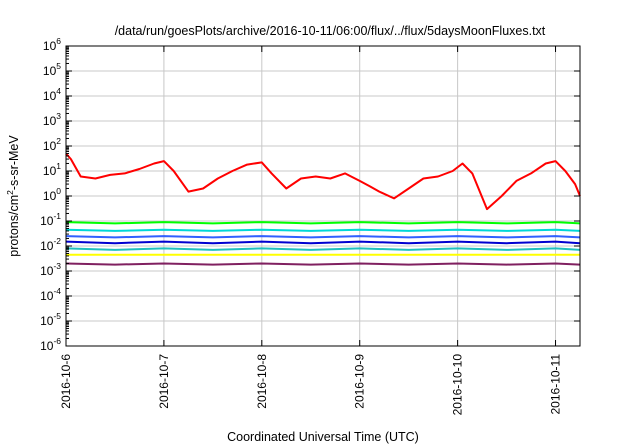 The width and height of the screenshot is (640, 448). Describe the element at coordinates (458, 385) in the screenshot. I see `x-tick-label: 2016-10-10` at that location.